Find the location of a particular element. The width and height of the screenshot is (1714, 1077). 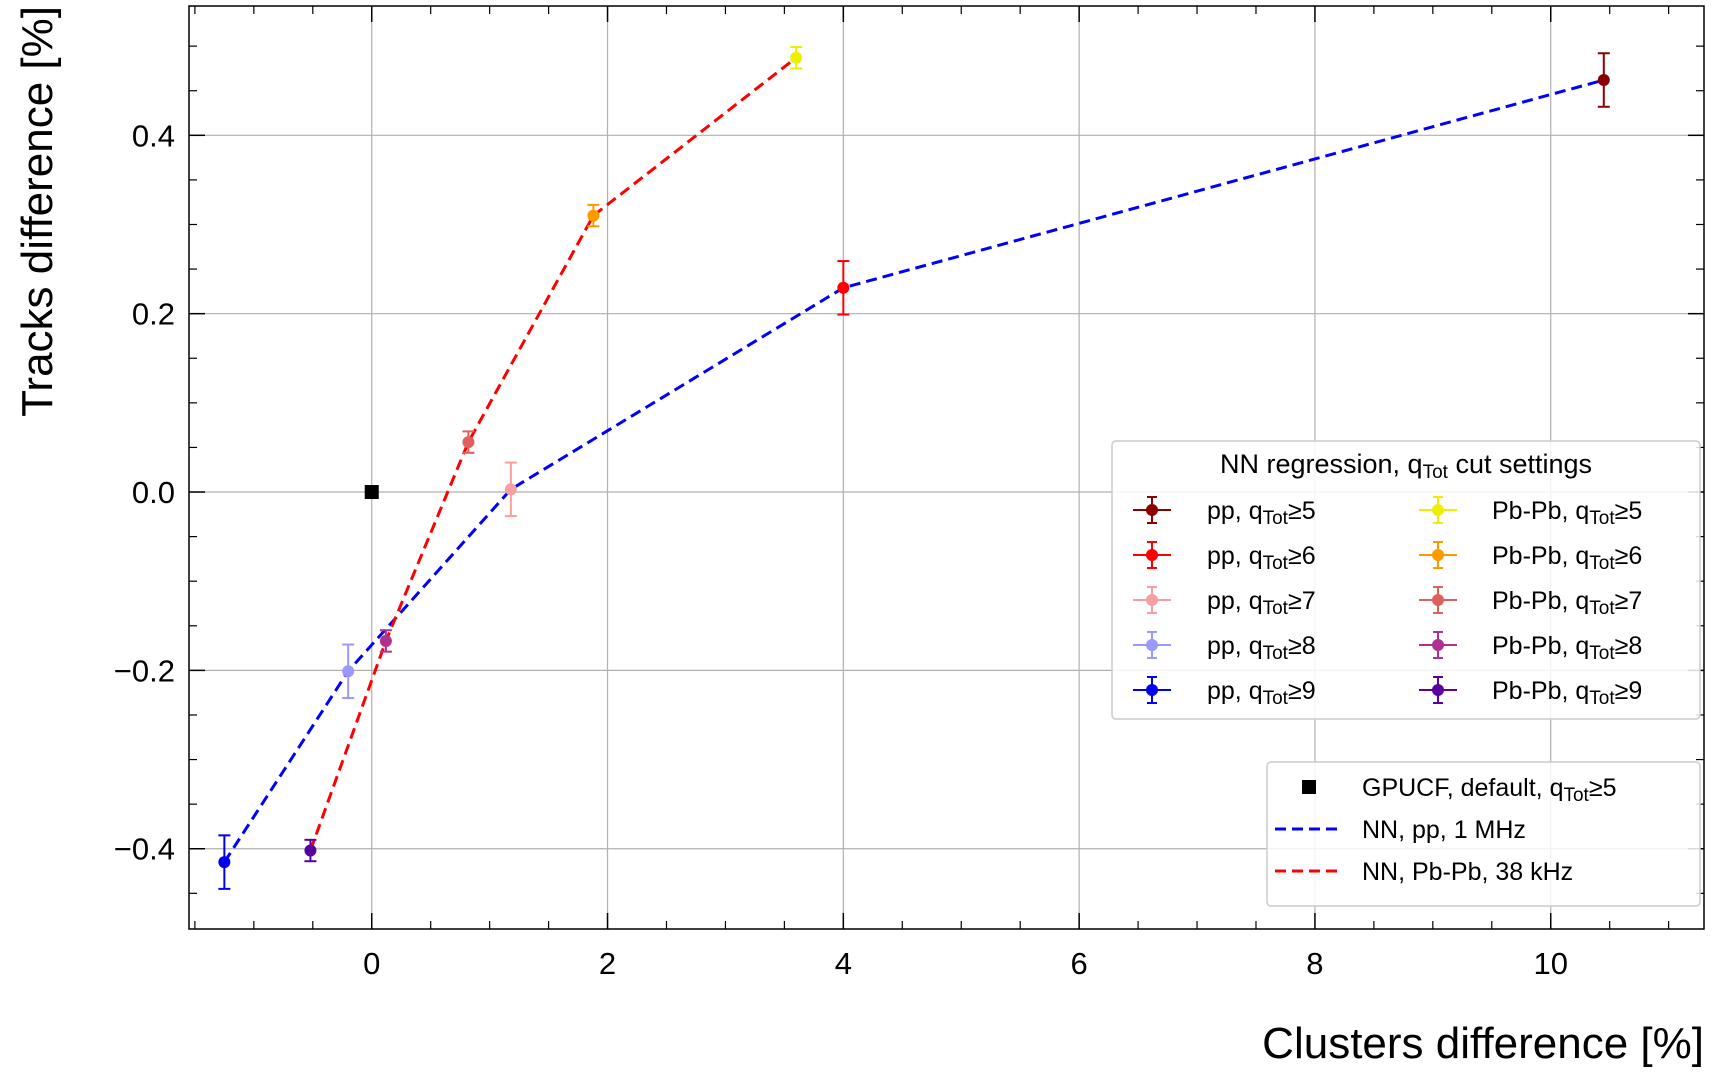

legend-entry: GPUCF, default, qTot≥5 is located at coordinates (1459, 790).